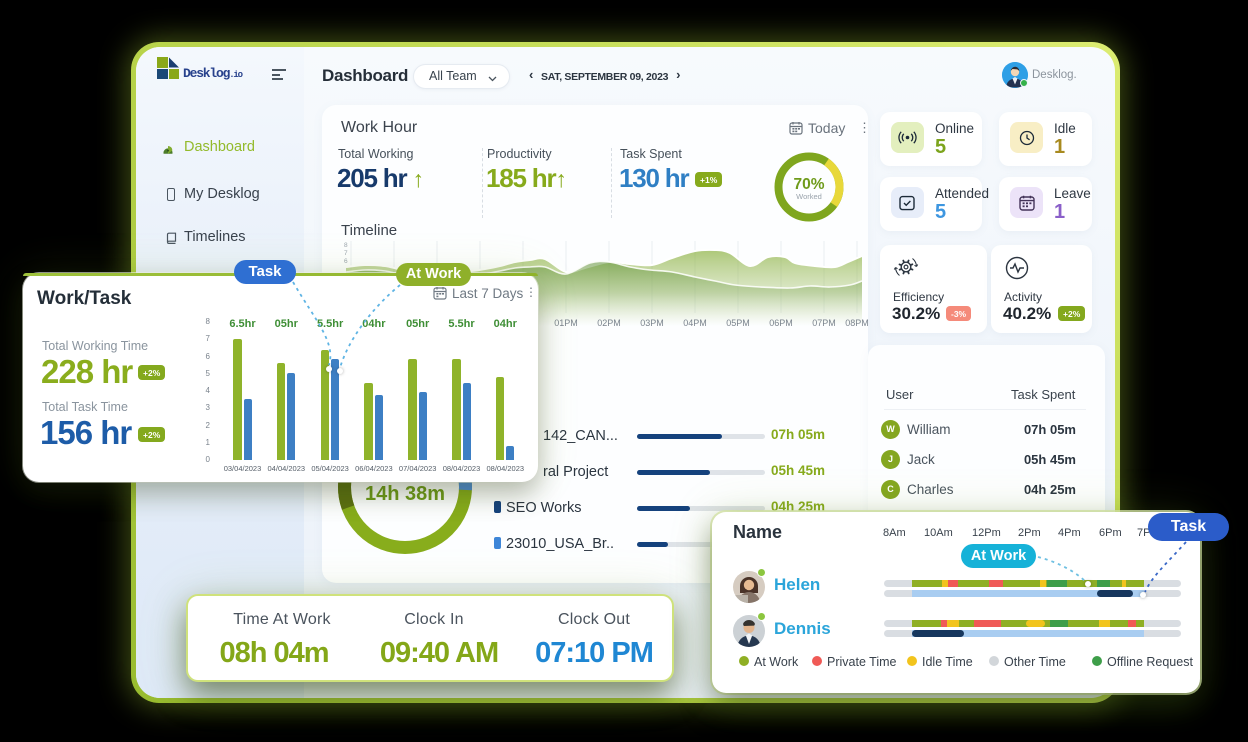 The height and width of the screenshot is (742, 1248). What do you see at coordinates (652, 323) in the screenshot?
I see `svg-text: 03PM` at bounding box center [652, 323].